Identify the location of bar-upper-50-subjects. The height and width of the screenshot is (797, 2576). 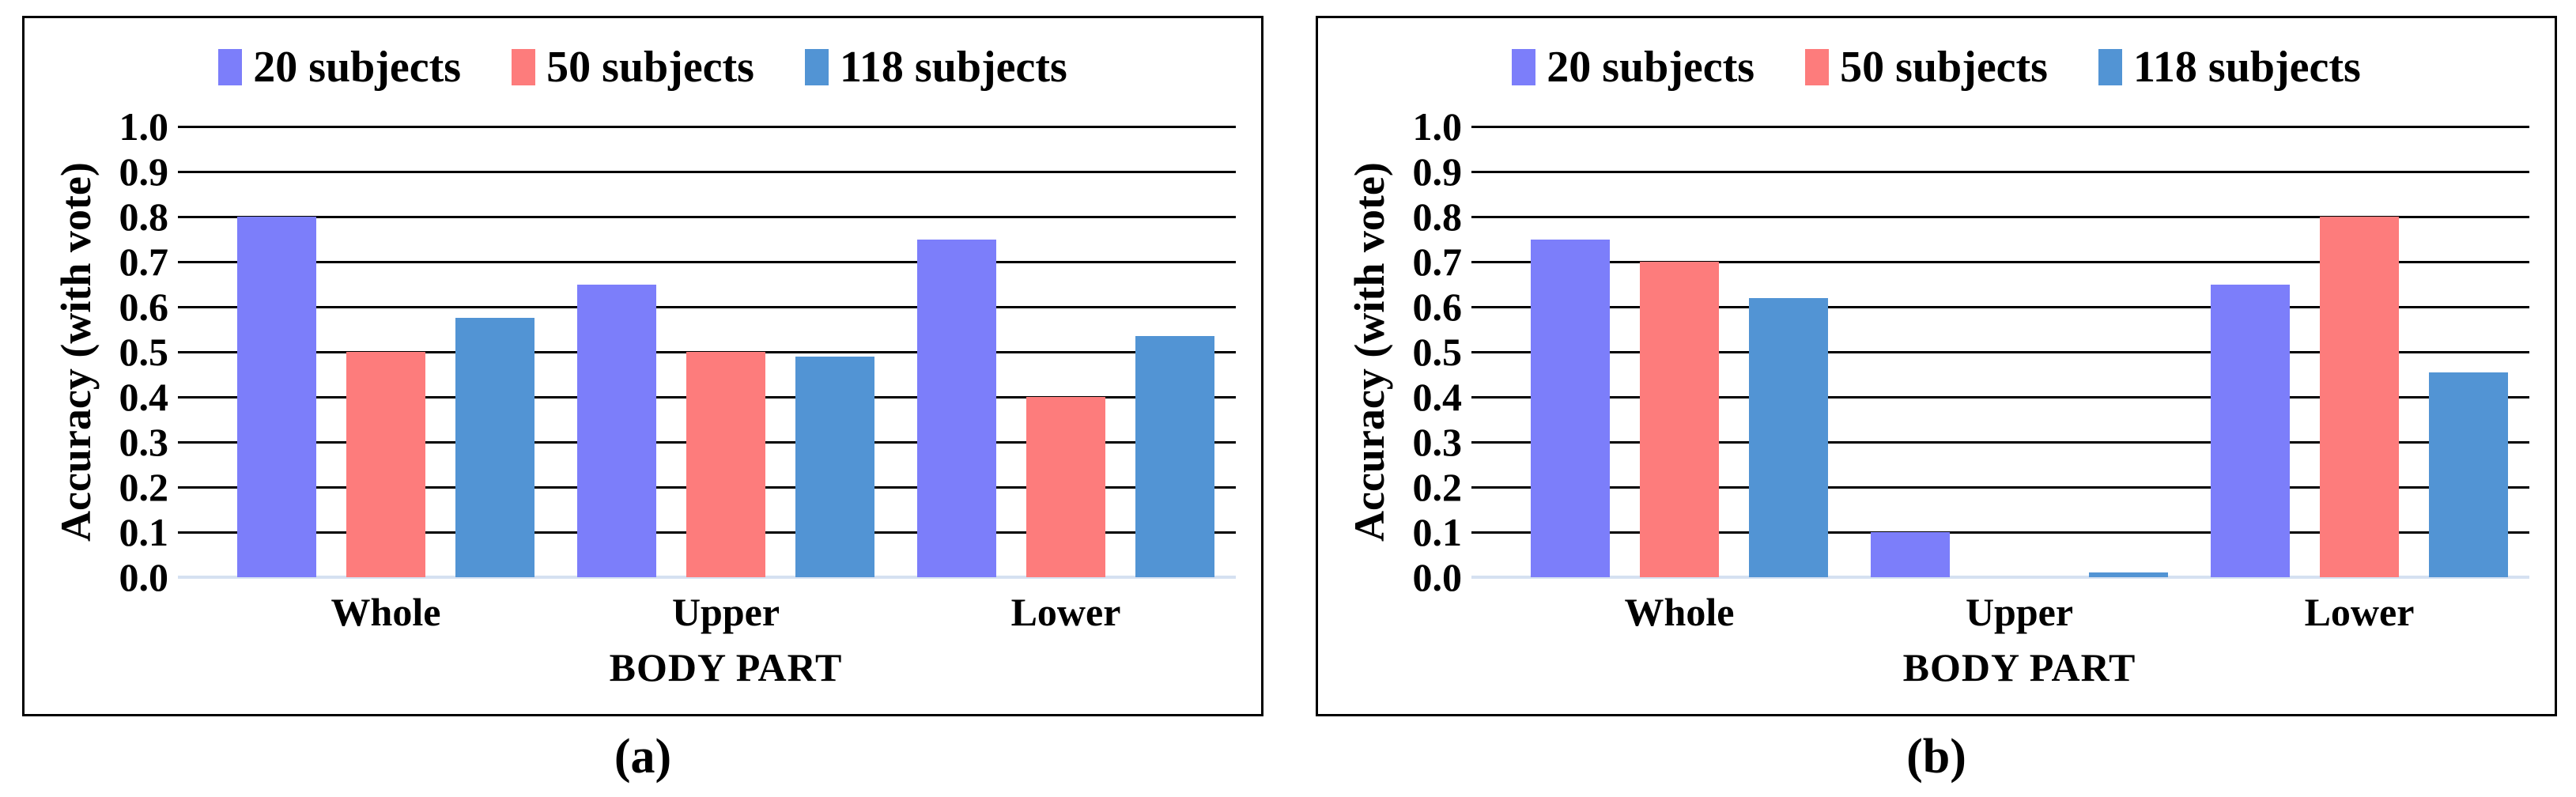
(725, 464).